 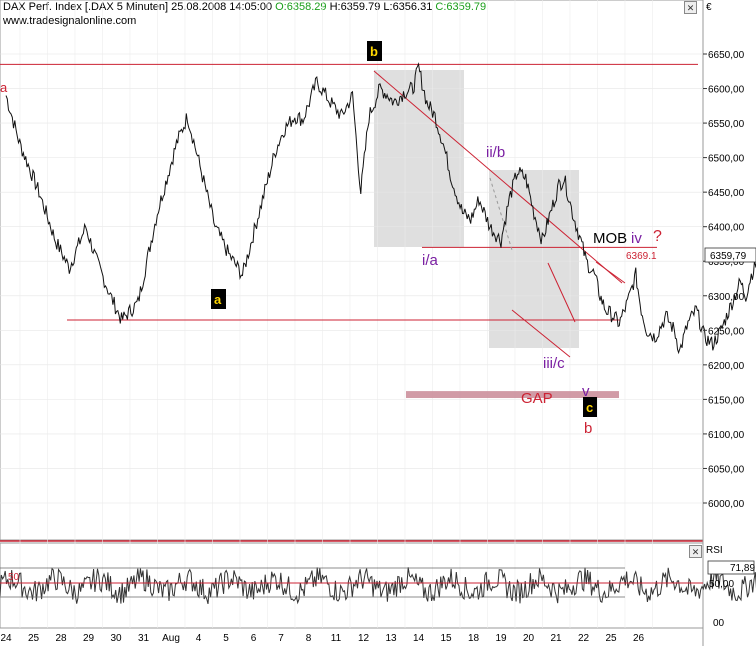 What do you see at coordinates (6, 638) in the screenshot?
I see `date-tick-label: 24` at bounding box center [6, 638].